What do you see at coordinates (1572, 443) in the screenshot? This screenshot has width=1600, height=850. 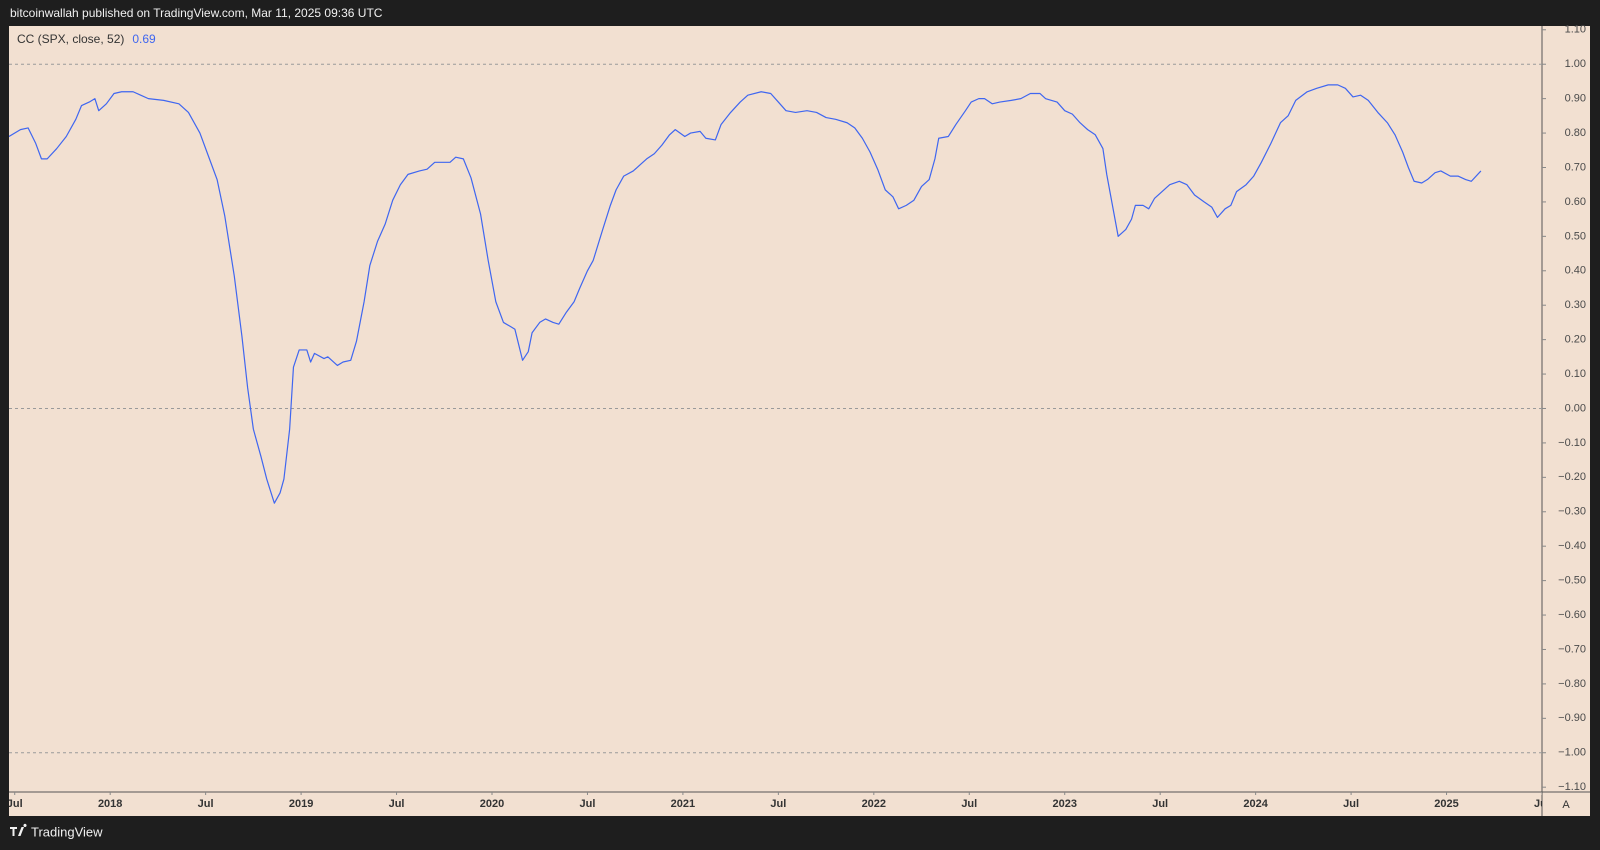 I see `y-tick-label: −0.10` at bounding box center [1572, 443].